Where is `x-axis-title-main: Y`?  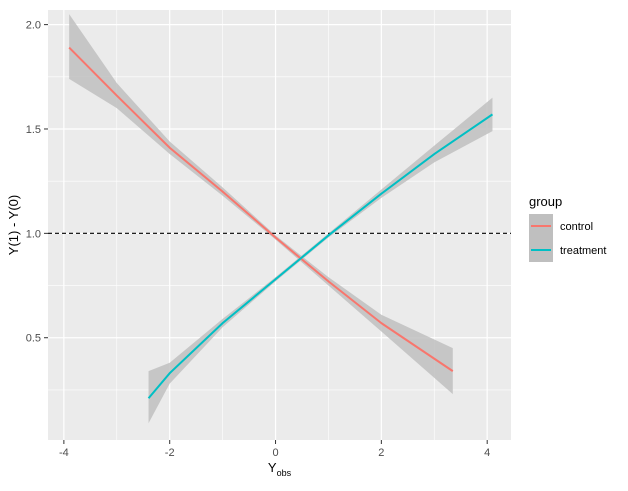
x-axis-title-main: Y is located at coordinates (272, 467).